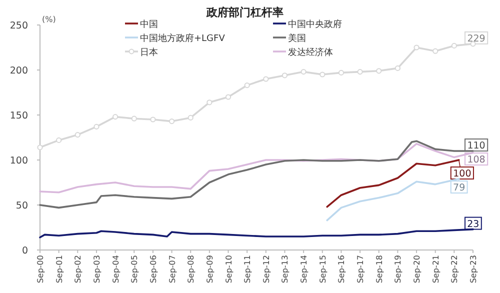  I want to click on legend-label: 日本, so click(149, 52).